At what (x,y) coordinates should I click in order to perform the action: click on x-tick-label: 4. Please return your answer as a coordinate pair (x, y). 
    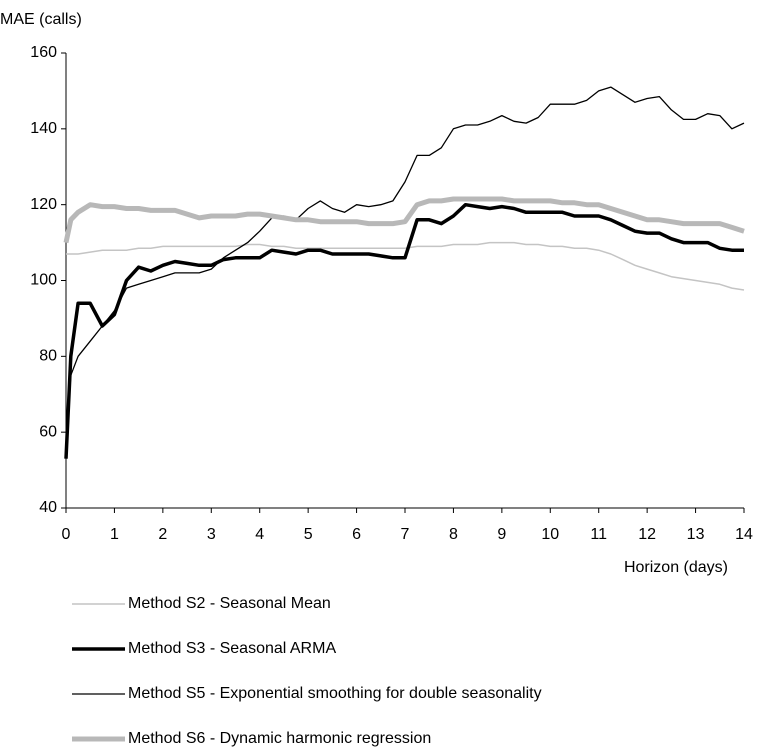
    Looking at the image, I should click on (259, 534).